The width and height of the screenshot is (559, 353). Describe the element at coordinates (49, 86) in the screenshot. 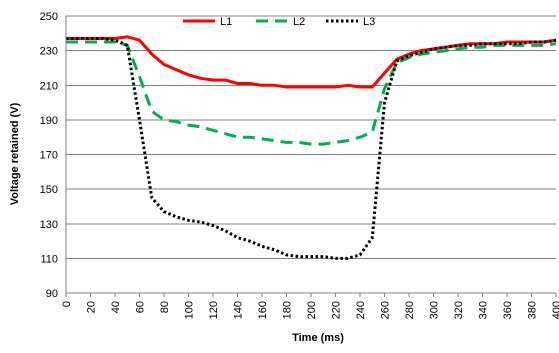

I see `y-tick-label: 210` at that location.